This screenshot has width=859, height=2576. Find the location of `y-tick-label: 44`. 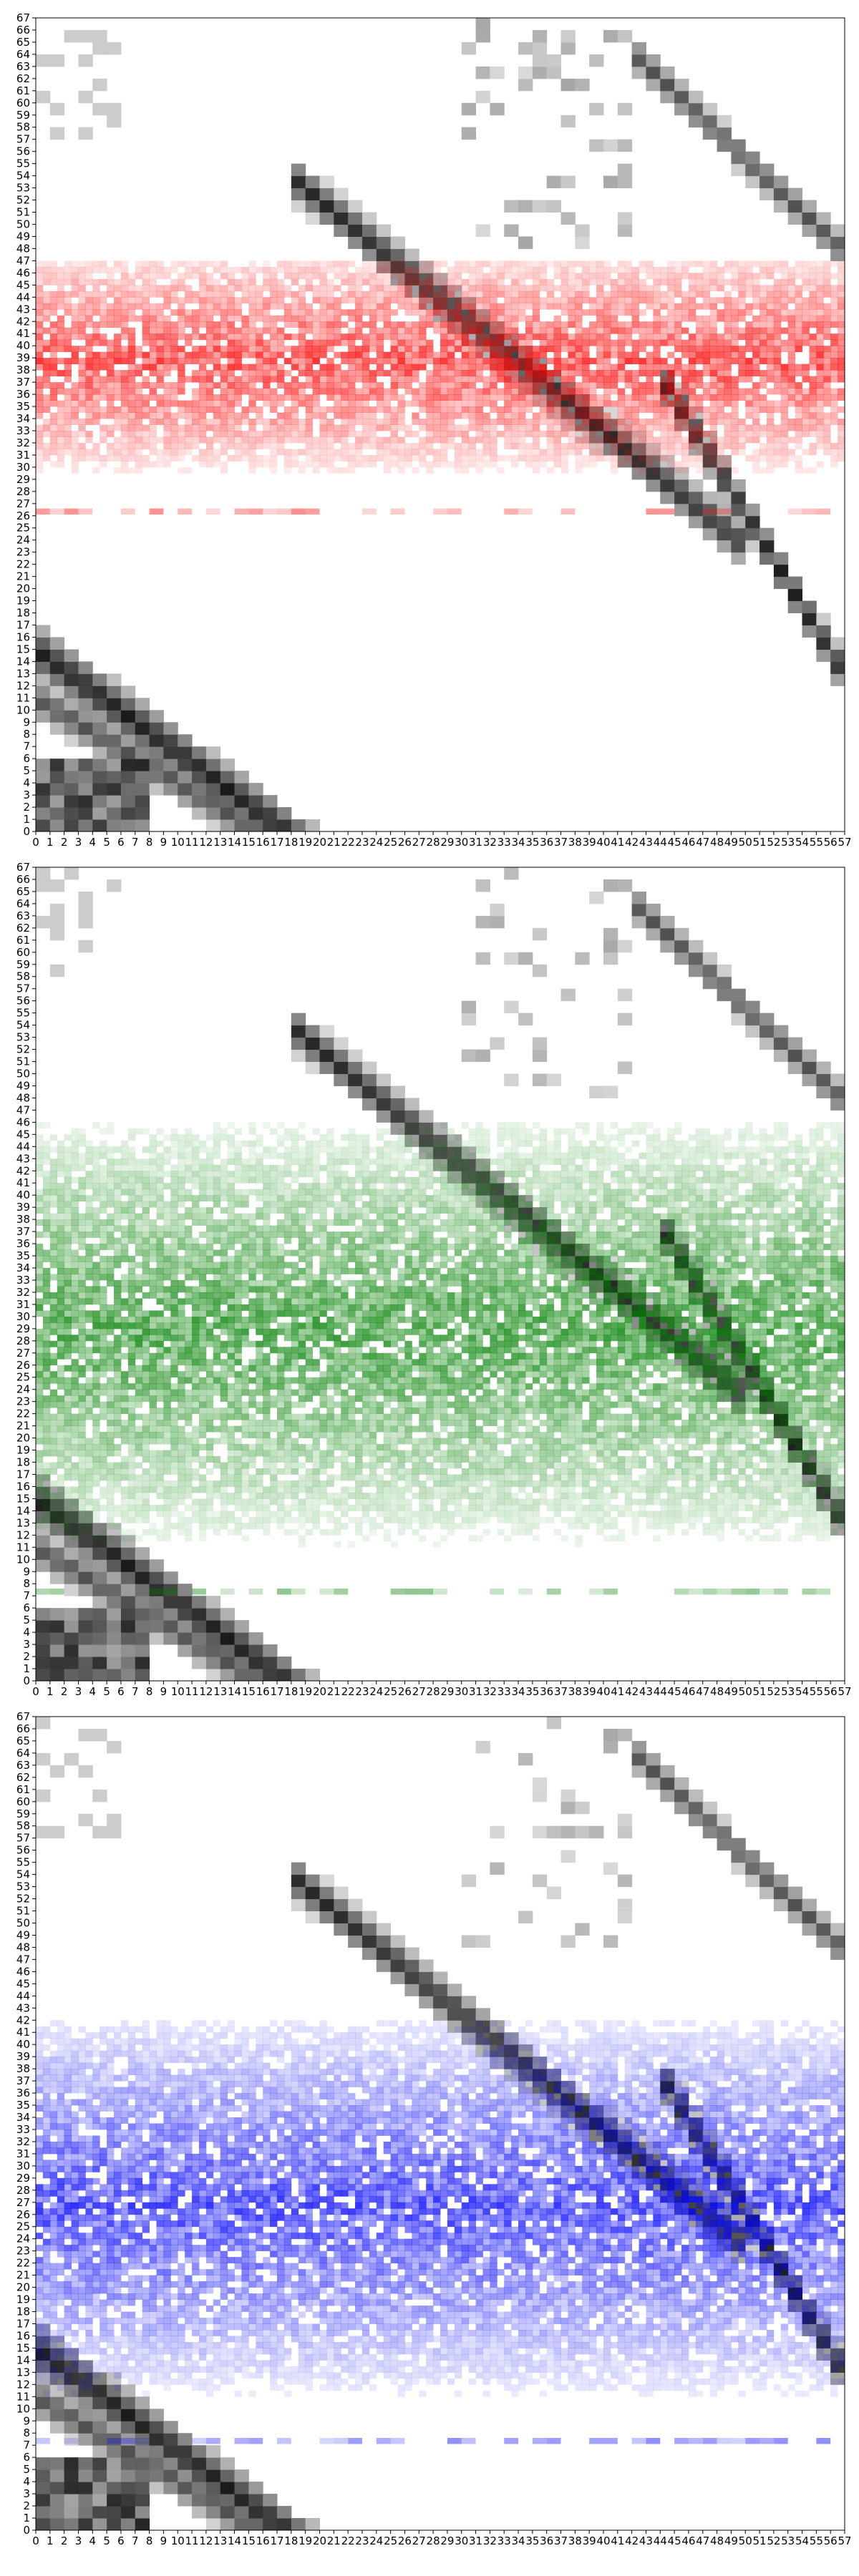

y-tick-label: 44 is located at coordinates (23, 297).